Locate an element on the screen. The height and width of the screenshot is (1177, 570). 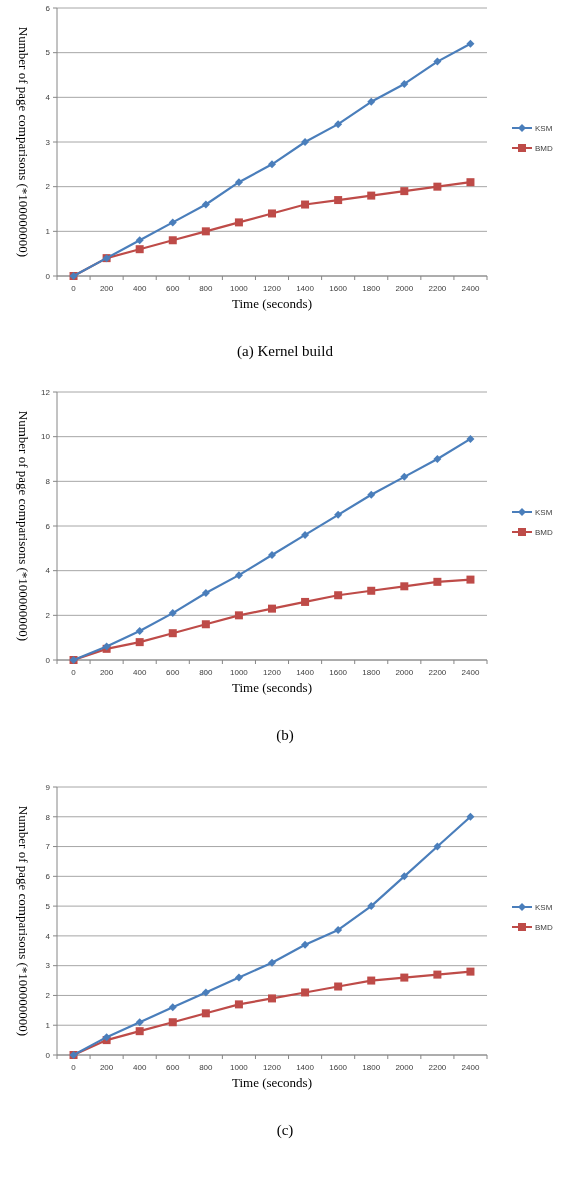
y-tick-label: 8 is located at coordinates (48, 482).